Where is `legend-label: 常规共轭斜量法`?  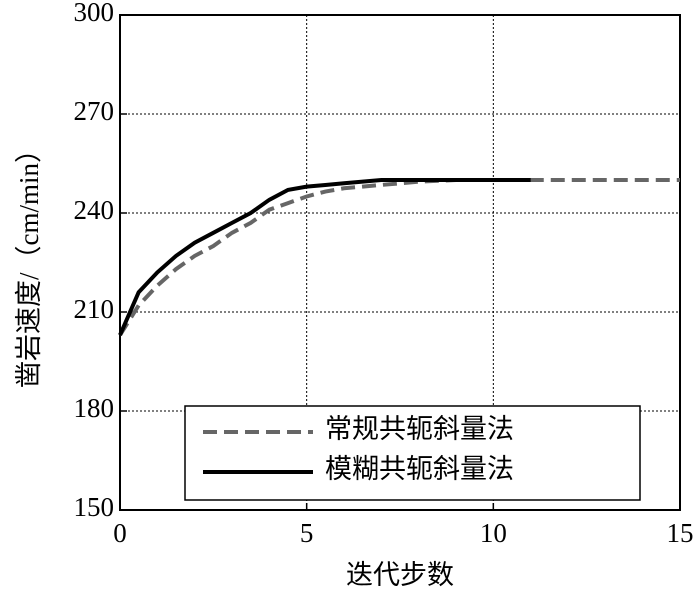 legend-label: 常规共轭斜量法 is located at coordinates (419, 429).